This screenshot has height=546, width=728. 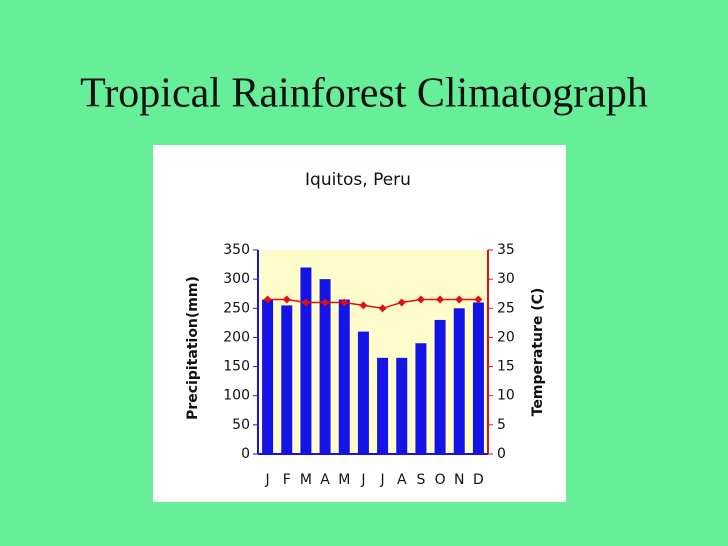 I want to click on y-tick-label: 150, so click(x=236, y=367).